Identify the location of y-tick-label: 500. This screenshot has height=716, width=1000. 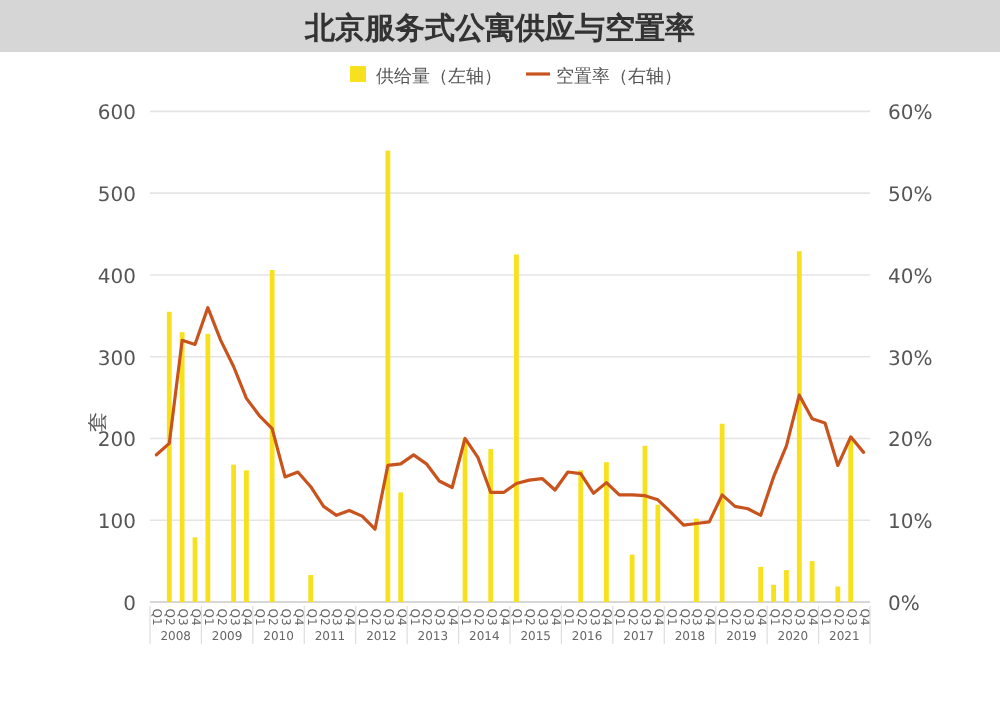
(116, 196).